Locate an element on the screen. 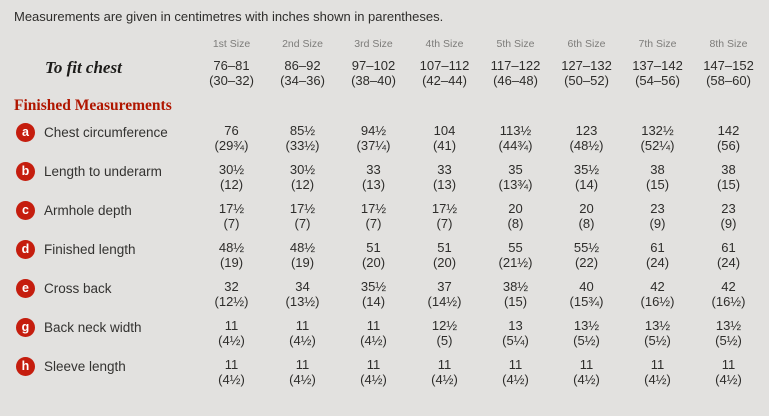 The height and width of the screenshot is (416, 769). cm-value: 48½ is located at coordinates (231, 247).